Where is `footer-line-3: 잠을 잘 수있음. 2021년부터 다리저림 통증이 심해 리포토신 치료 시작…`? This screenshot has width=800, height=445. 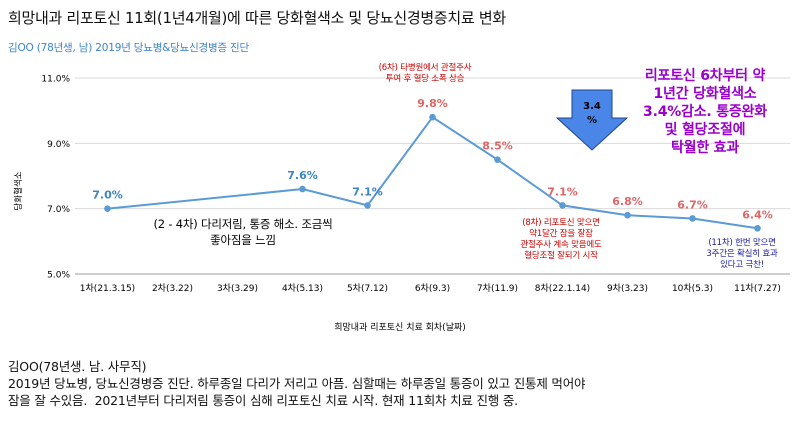
footer-line-3: 잠을 잘 수있음. 2021년부터 다리저림 통증이 심해 리포토신 치료 시작… is located at coordinates (263, 400).